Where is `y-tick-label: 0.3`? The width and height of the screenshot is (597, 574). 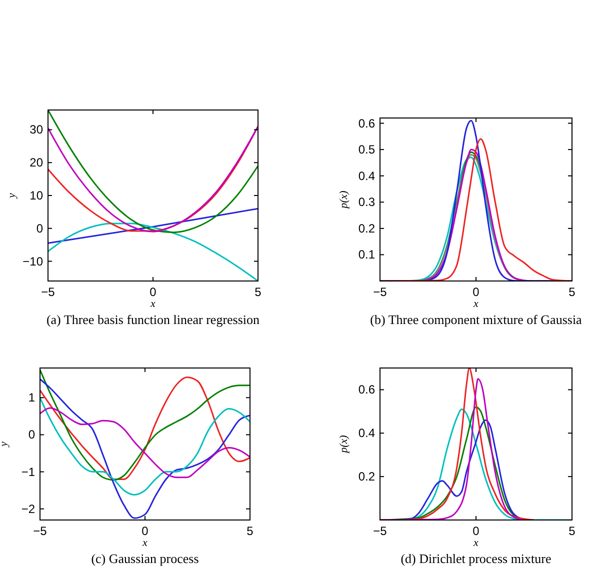
y-tick-label: 0.3 is located at coordinates (367, 202).